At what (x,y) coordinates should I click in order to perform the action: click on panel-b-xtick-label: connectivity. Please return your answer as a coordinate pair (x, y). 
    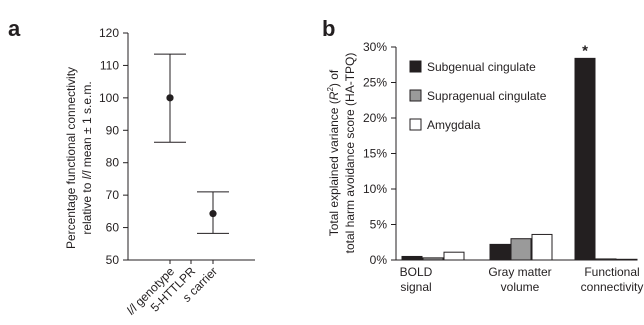
    Looking at the image, I should click on (612, 287).